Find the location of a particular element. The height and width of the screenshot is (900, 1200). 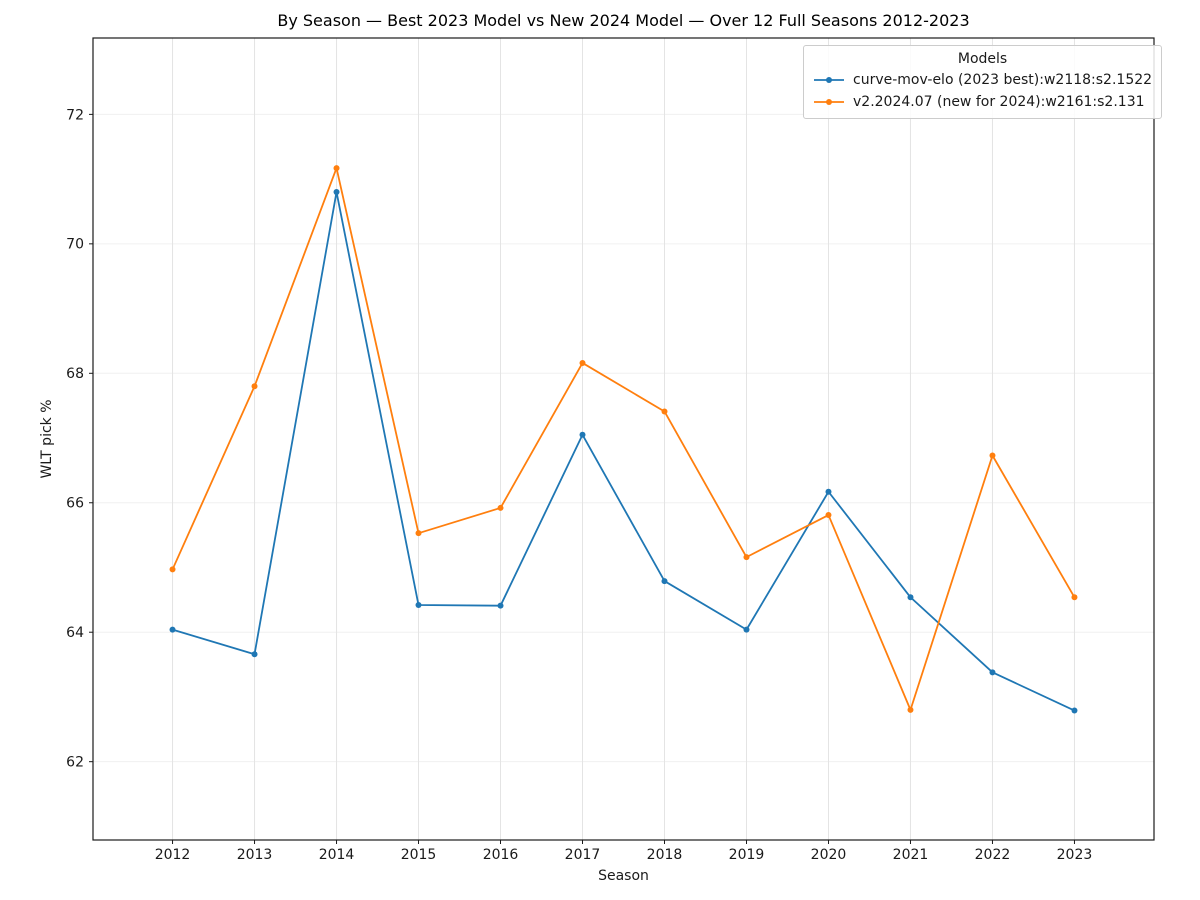

y-tick-label: 72 is located at coordinates (75, 115).